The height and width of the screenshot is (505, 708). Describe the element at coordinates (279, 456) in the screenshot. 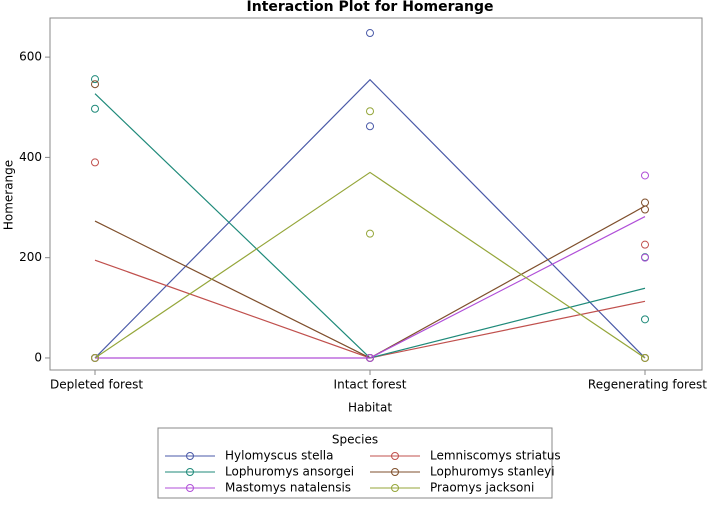

I see `legend-label: Hylomyscus stella` at that location.